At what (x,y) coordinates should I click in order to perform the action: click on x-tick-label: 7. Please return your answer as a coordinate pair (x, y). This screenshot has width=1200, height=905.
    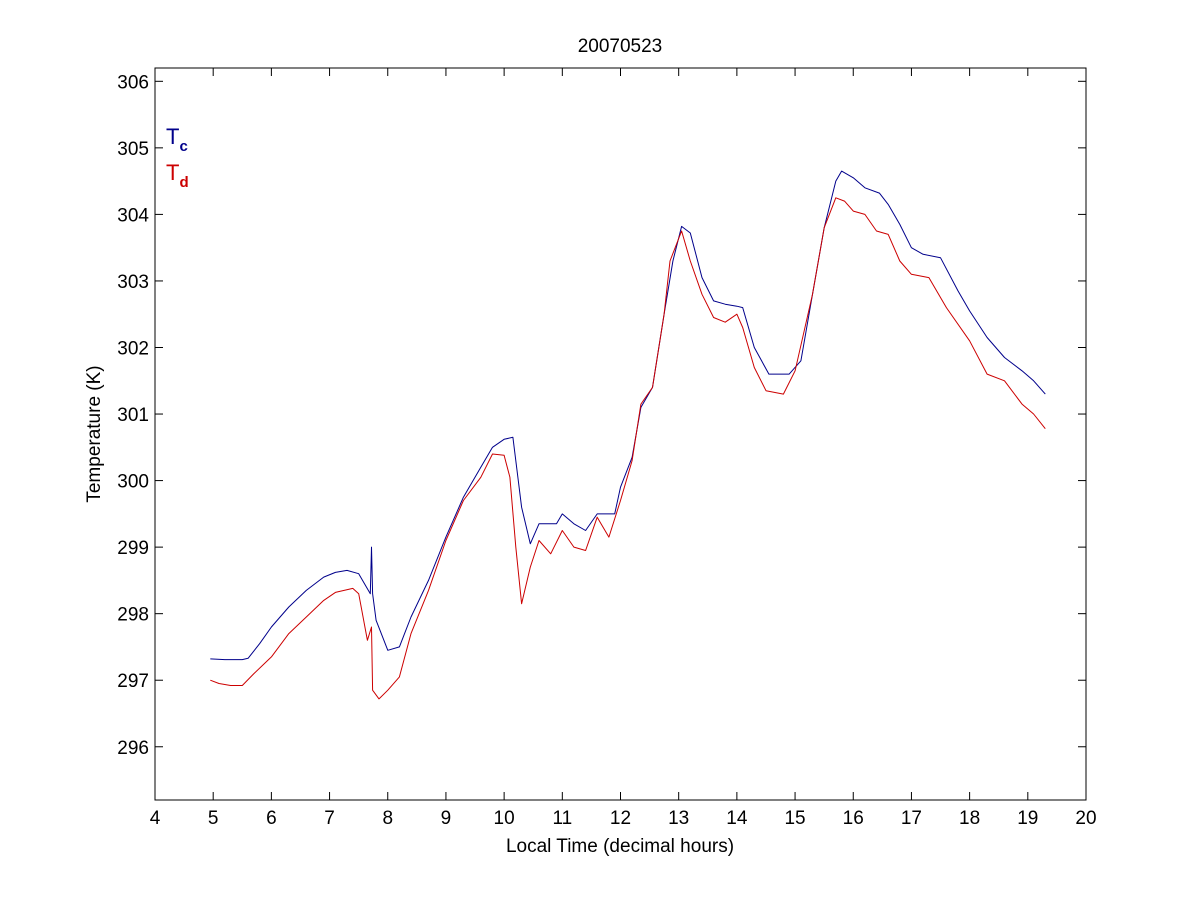
    Looking at the image, I should click on (329, 818).